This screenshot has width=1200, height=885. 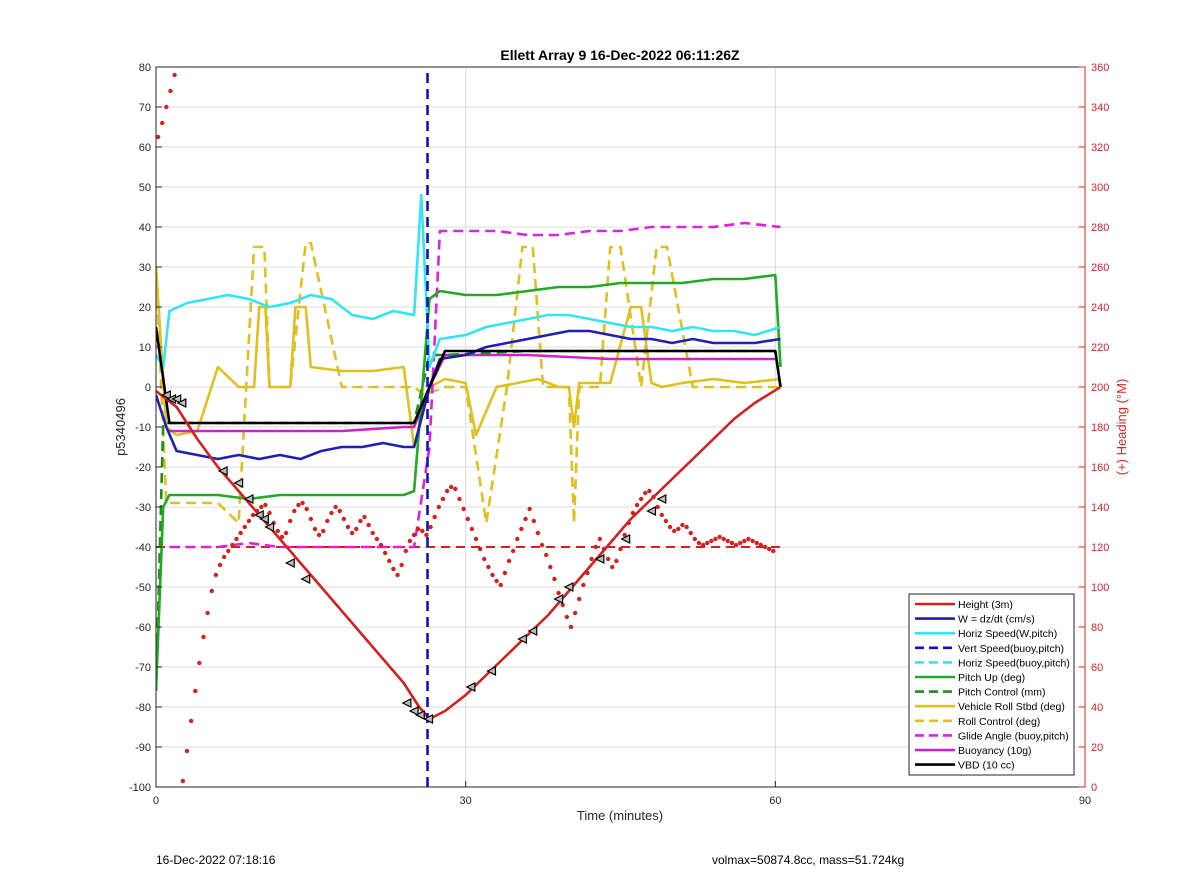 I want to click on y-tick-label: -30, so click(x=143, y=508).